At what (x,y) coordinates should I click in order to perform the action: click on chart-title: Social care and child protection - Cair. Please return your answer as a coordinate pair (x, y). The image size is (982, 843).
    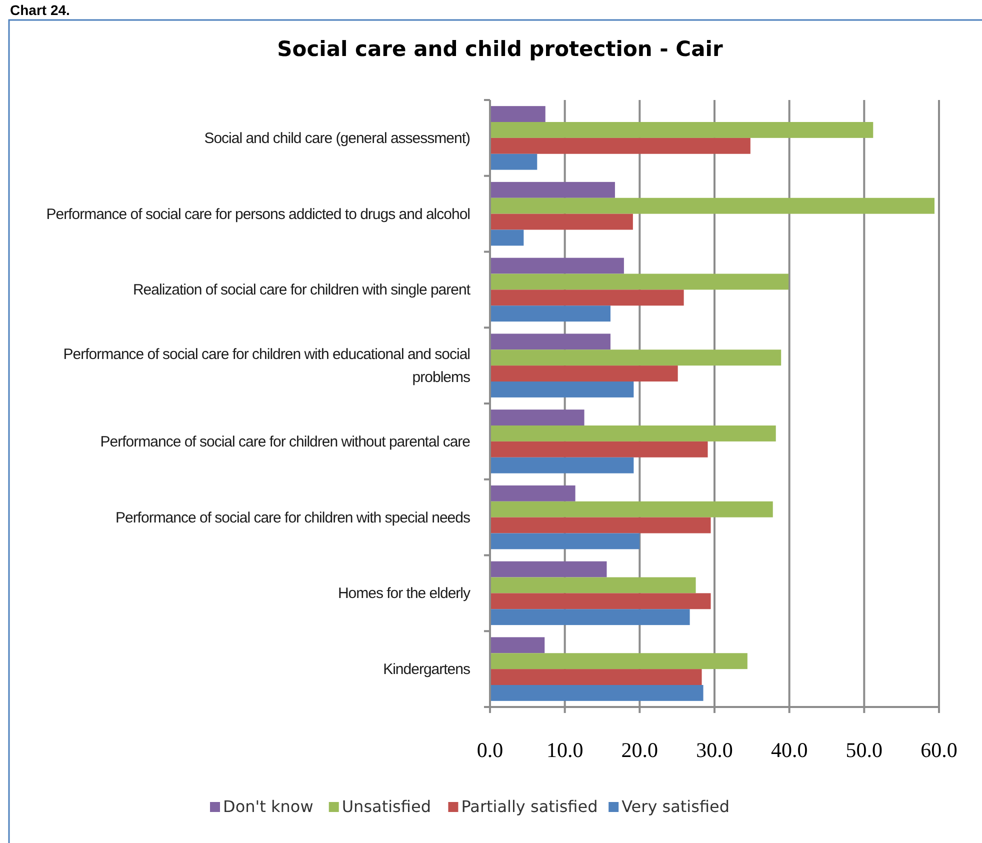
    Looking at the image, I should click on (500, 49).